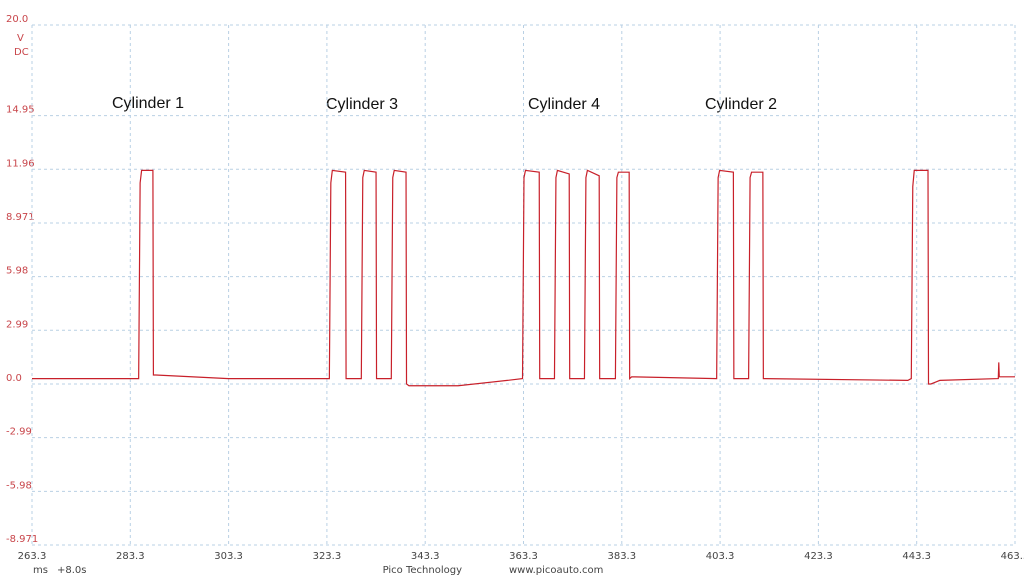 Image resolution: width=1024 pixels, height=576 pixels. I want to click on x-tick-label: 283.3, so click(130, 556).